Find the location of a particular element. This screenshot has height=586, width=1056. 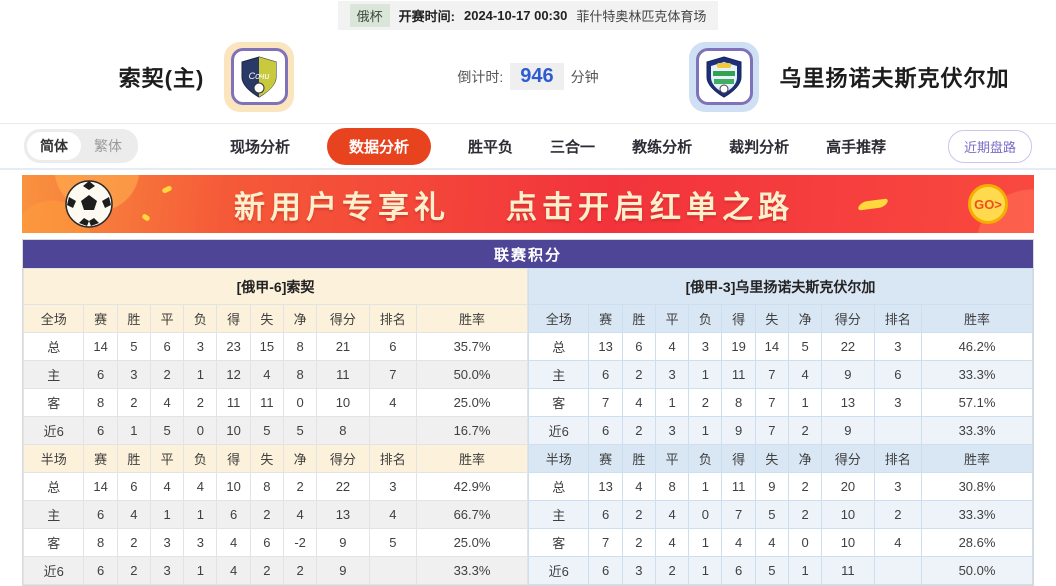

kickoff-label: 开赛时间: is located at coordinates (426, 16).